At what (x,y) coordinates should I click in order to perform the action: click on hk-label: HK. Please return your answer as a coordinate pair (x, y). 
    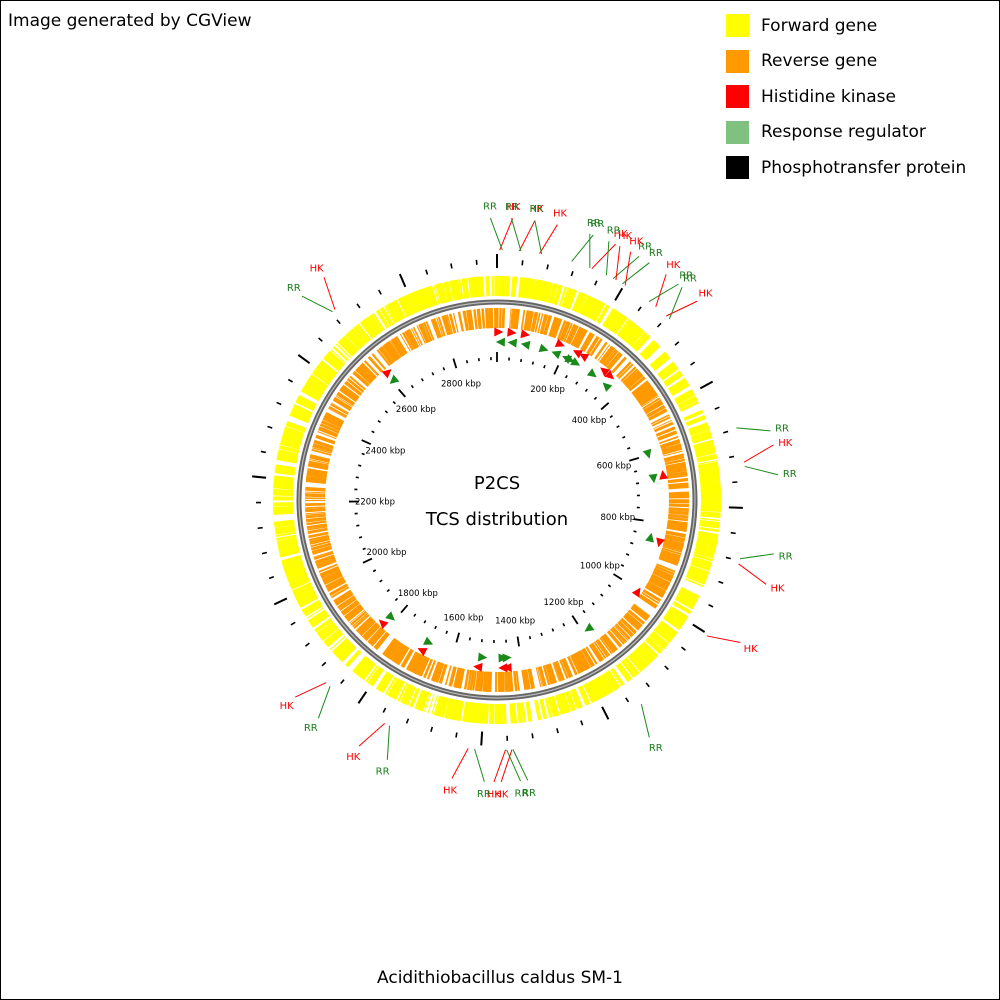
    Looking at the image, I should click on (636, 242).